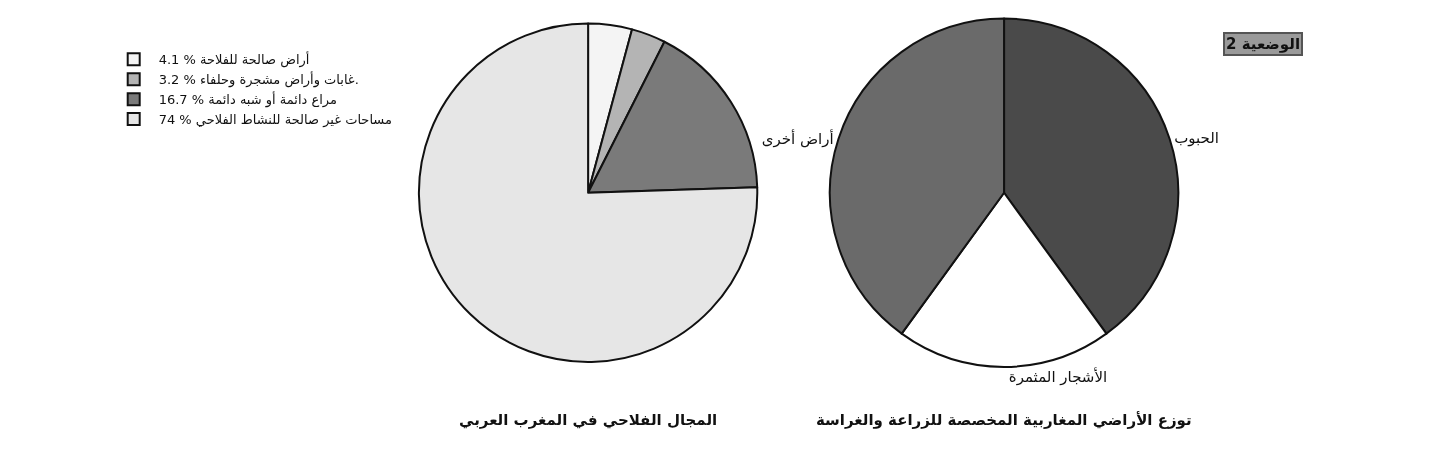 Image resolution: width=1430 pixels, height=450 pixels. I want to click on slice-label: الحبوب, so click(1196, 138).